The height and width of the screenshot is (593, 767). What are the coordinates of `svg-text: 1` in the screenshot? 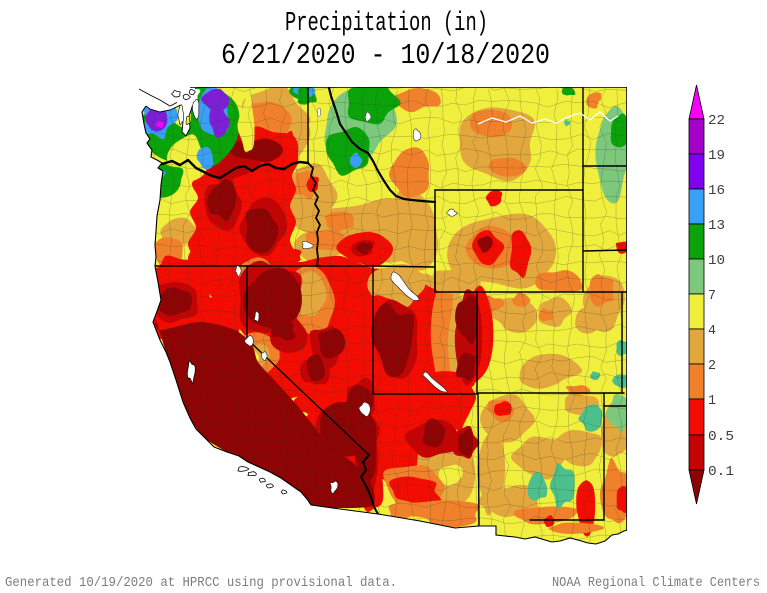 It's located at (712, 401).